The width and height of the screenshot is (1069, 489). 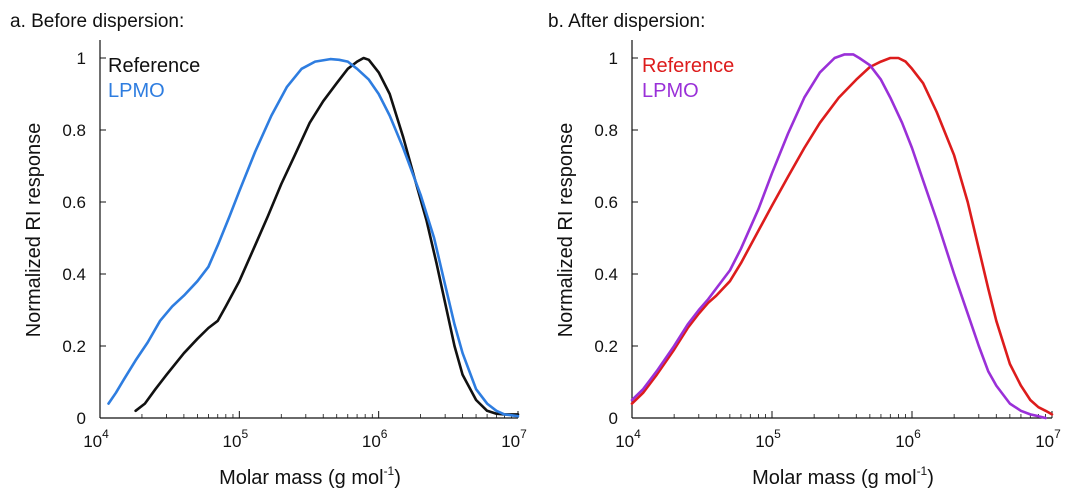 What do you see at coordinates (97, 21) in the screenshot?
I see `panel-title: a. Before dispersion:` at bounding box center [97, 21].